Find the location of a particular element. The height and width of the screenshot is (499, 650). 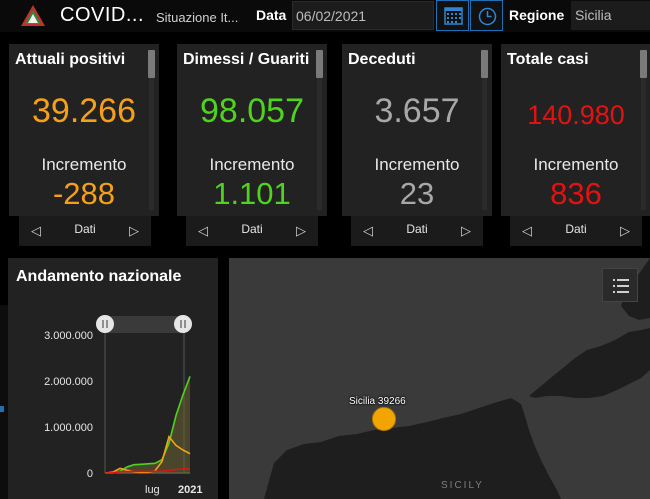

map-region-label: SICILY is located at coordinates (462, 485).